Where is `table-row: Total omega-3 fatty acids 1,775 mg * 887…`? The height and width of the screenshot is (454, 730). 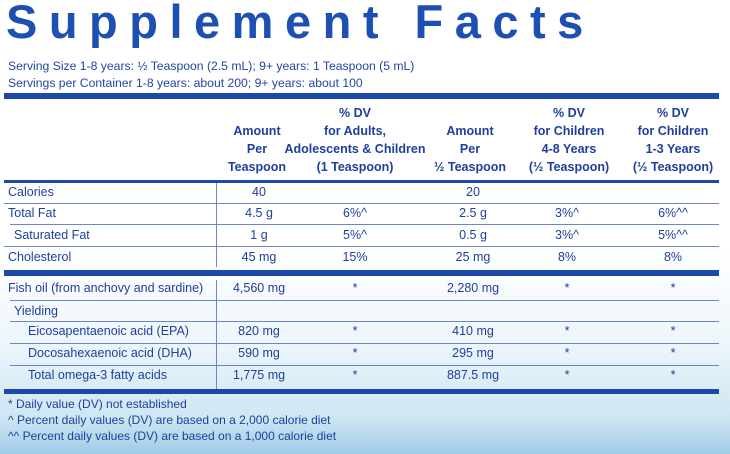
table-row: Total omega-3 fatty acids 1,775 mg * 887… is located at coordinates (352, 375).